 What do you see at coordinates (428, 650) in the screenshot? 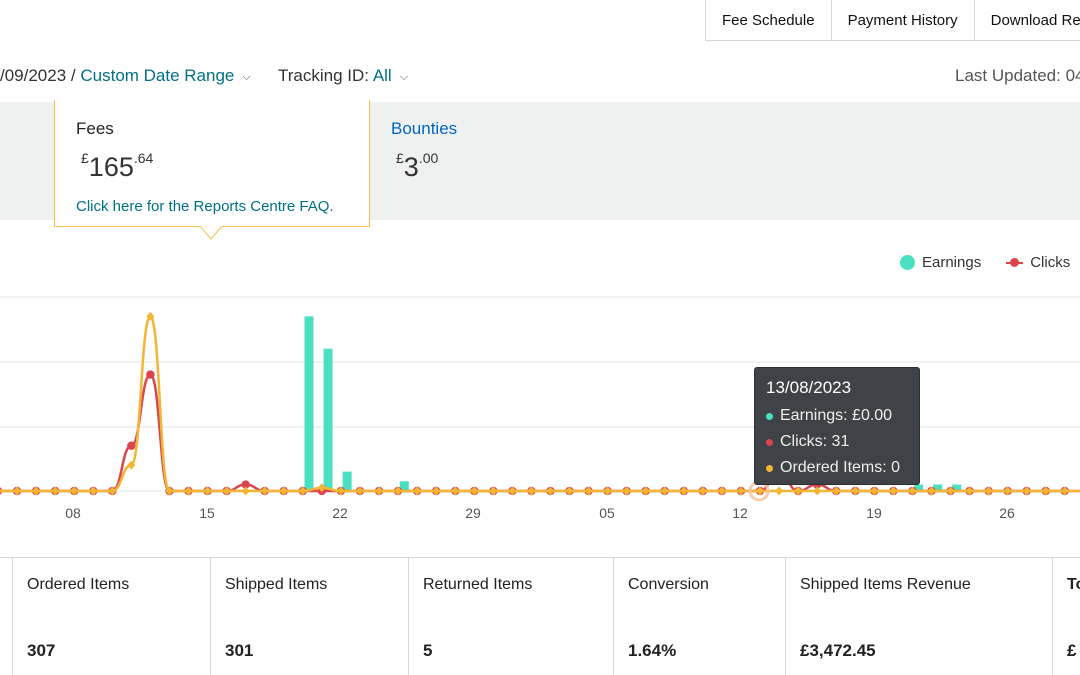
I see `metric-value: 5` at bounding box center [428, 650].